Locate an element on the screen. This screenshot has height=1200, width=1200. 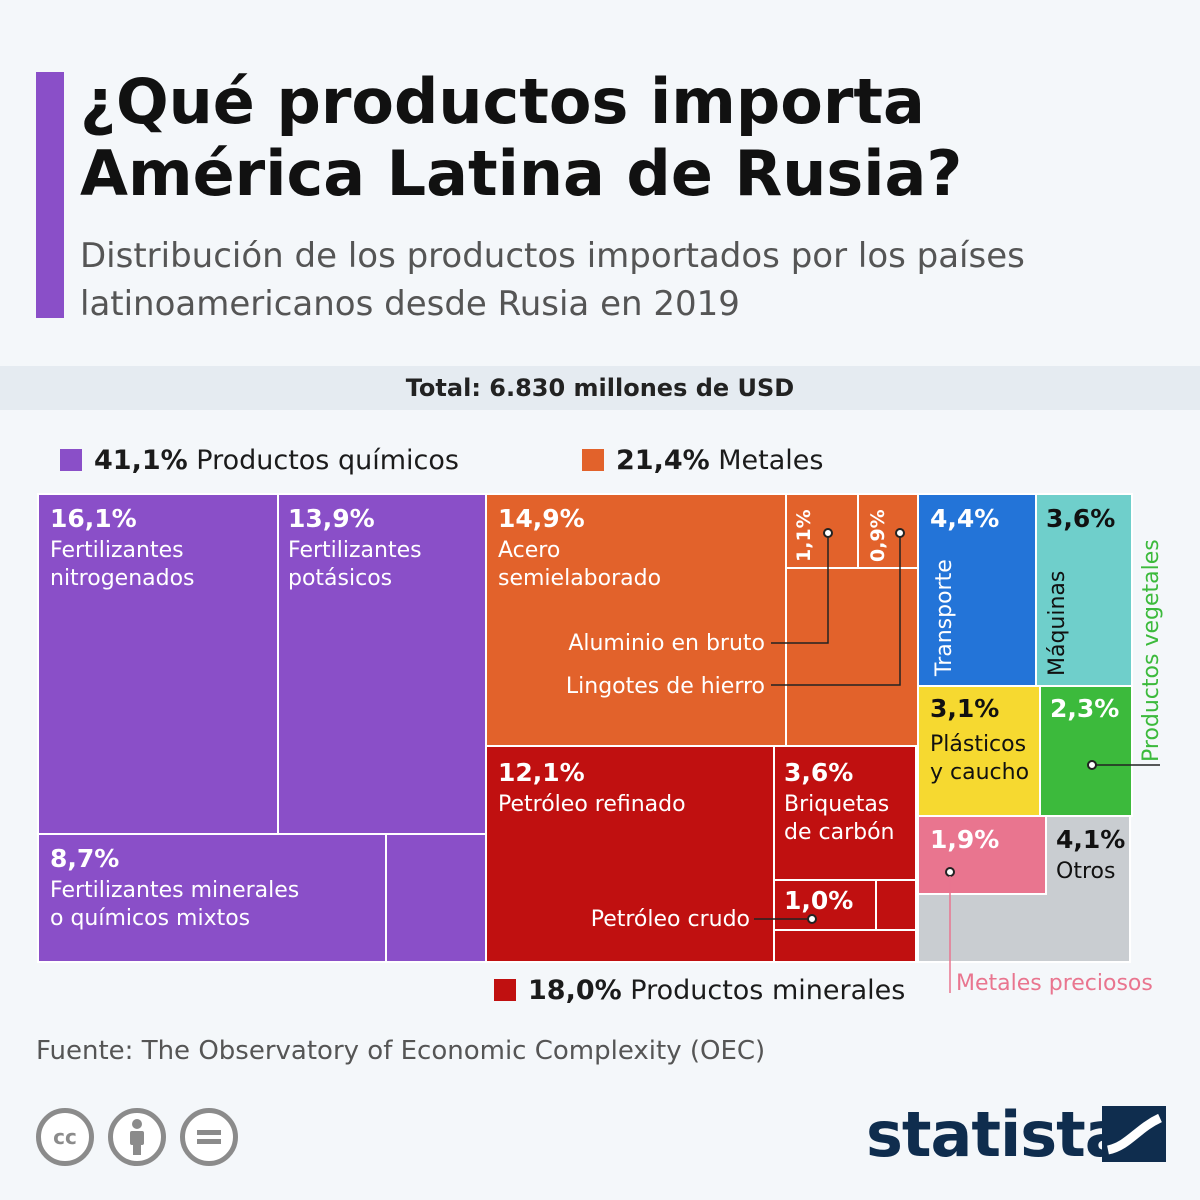
value-maquinas: 3,6% is located at coordinates (1080, 518).